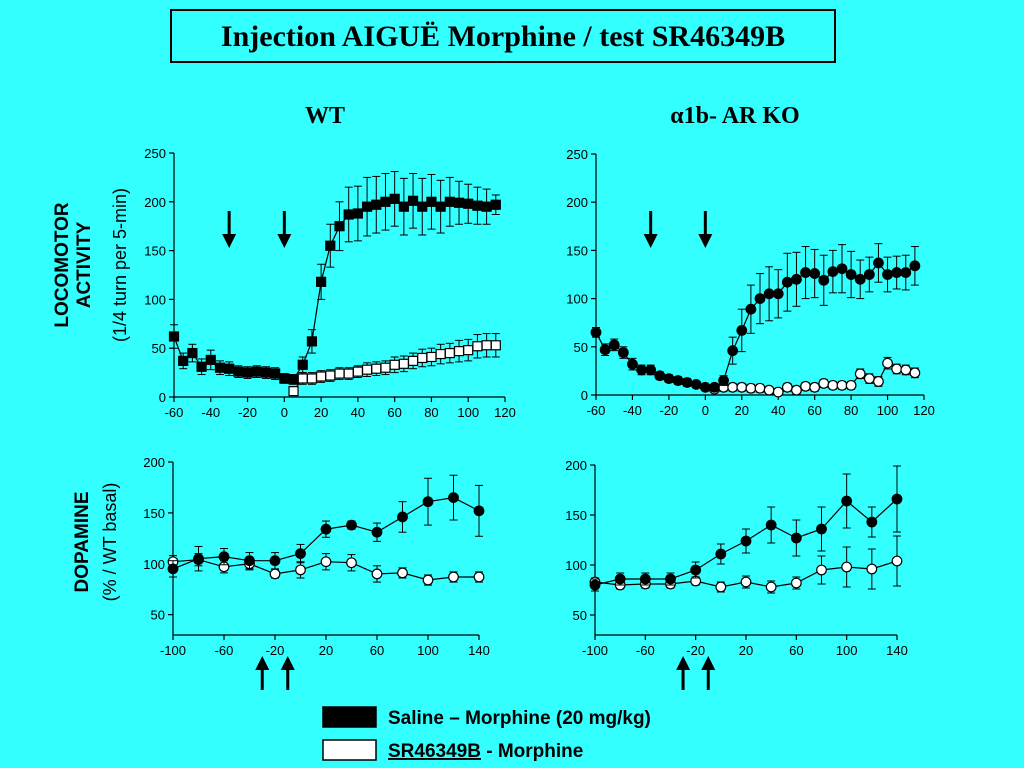 The height and width of the screenshot is (768, 1024). I want to click on x-tick-label: -40, so click(632, 410).